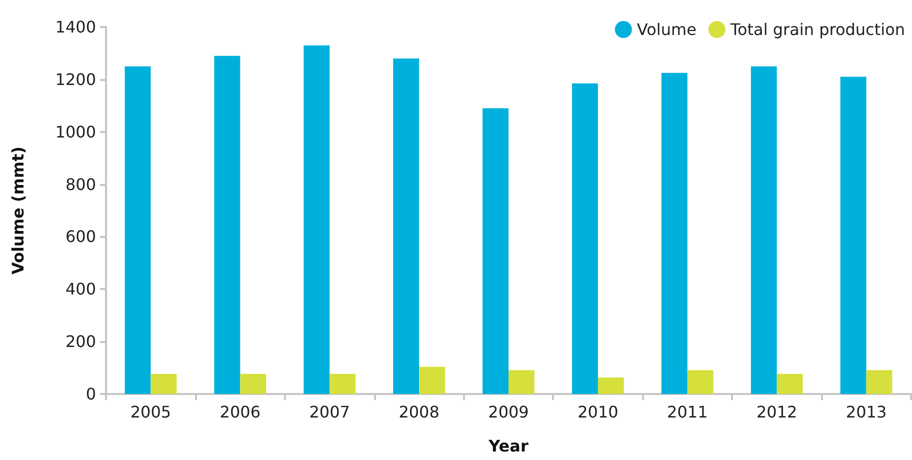 The width and height of the screenshot is (912, 460). What do you see at coordinates (75, 79) in the screenshot?
I see `y-tick-label: 1200` at bounding box center [75, 79].